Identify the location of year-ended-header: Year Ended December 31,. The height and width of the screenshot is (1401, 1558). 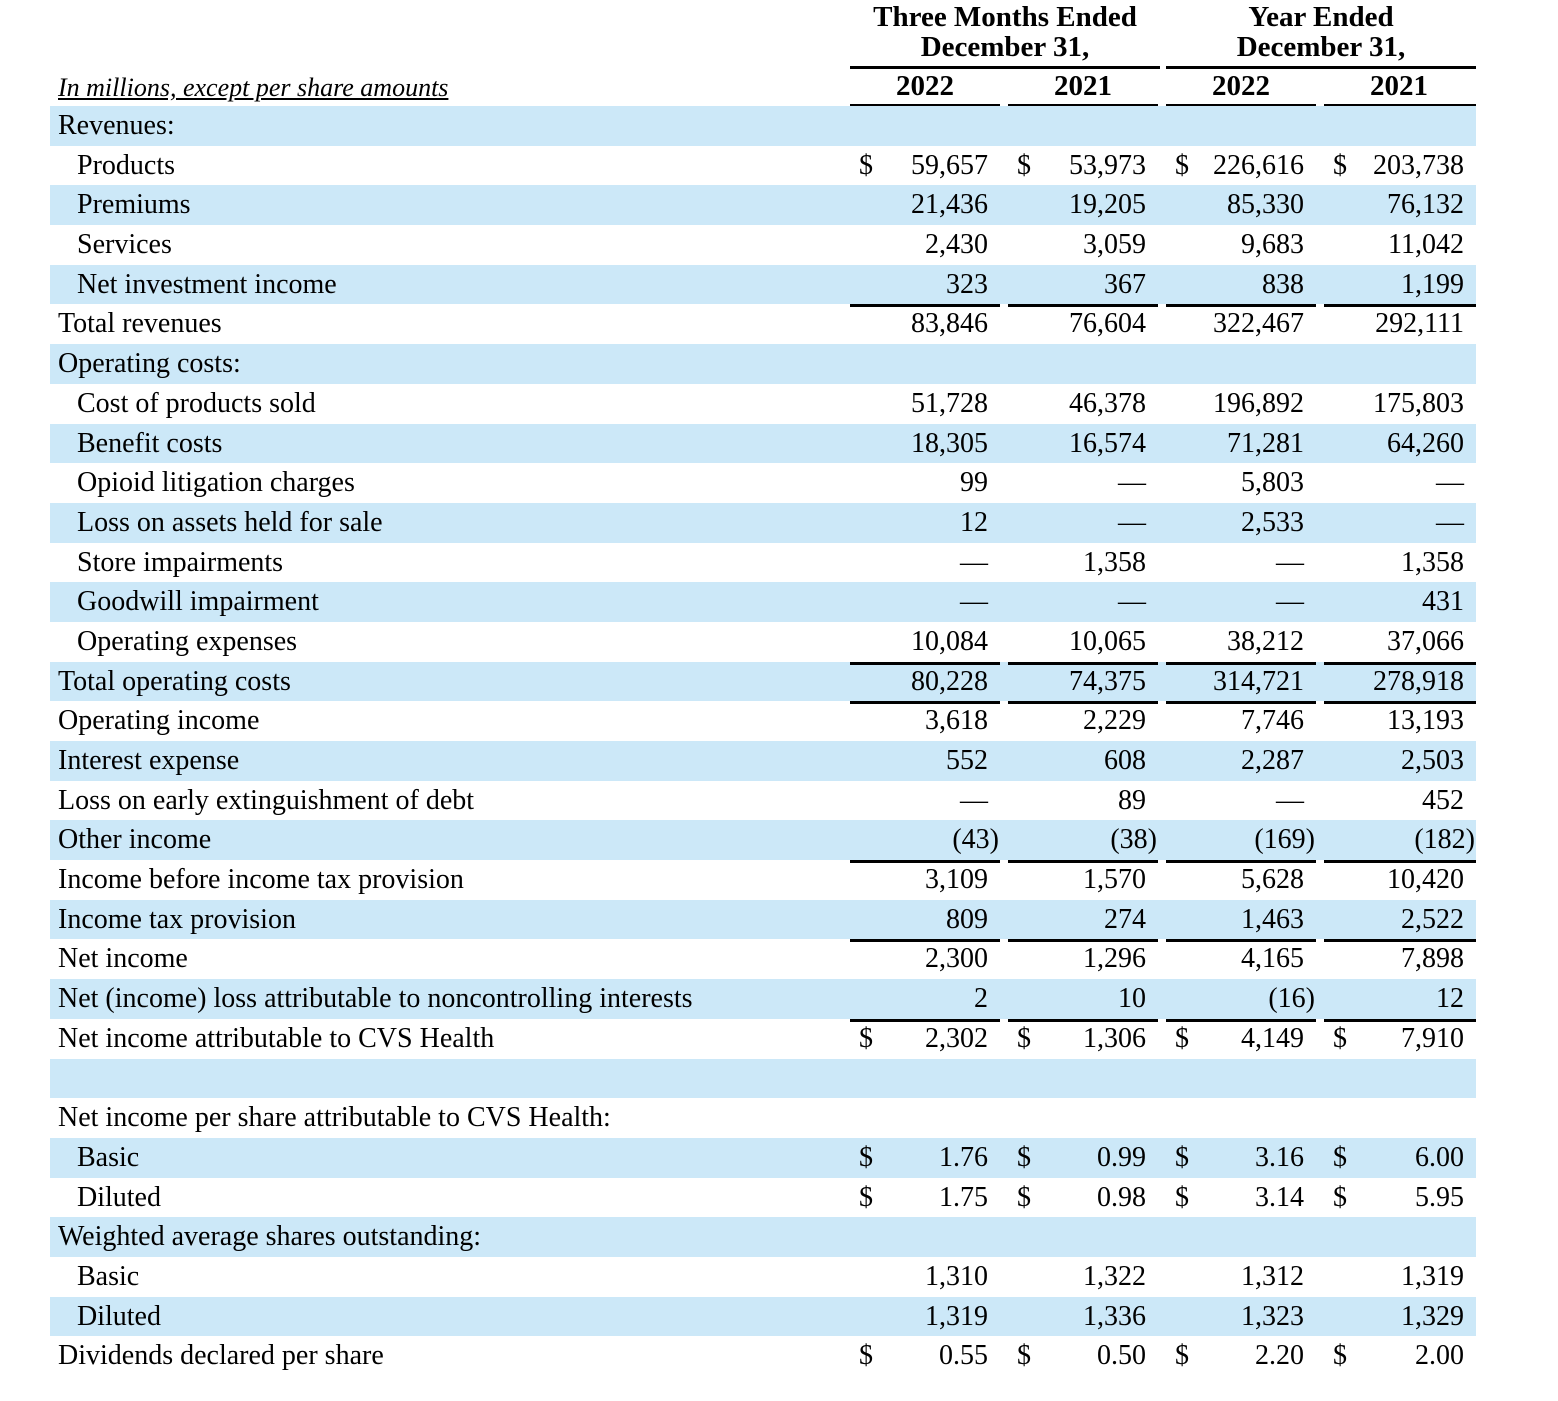
(1321, 32).